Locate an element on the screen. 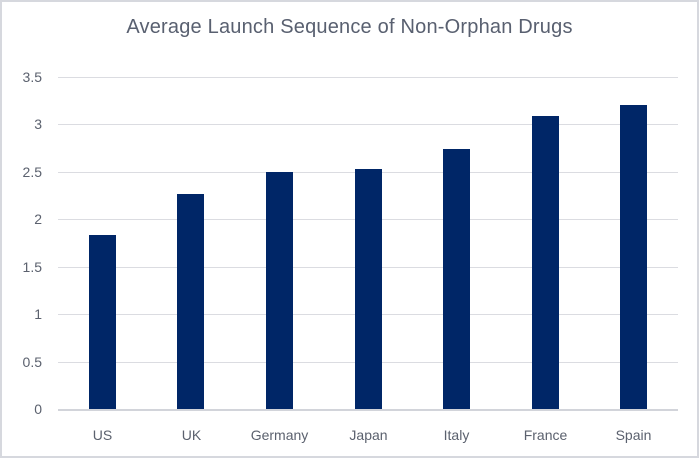 This screenshot has width=699, height=458. bar-uk is located at coordinates (190, 301).